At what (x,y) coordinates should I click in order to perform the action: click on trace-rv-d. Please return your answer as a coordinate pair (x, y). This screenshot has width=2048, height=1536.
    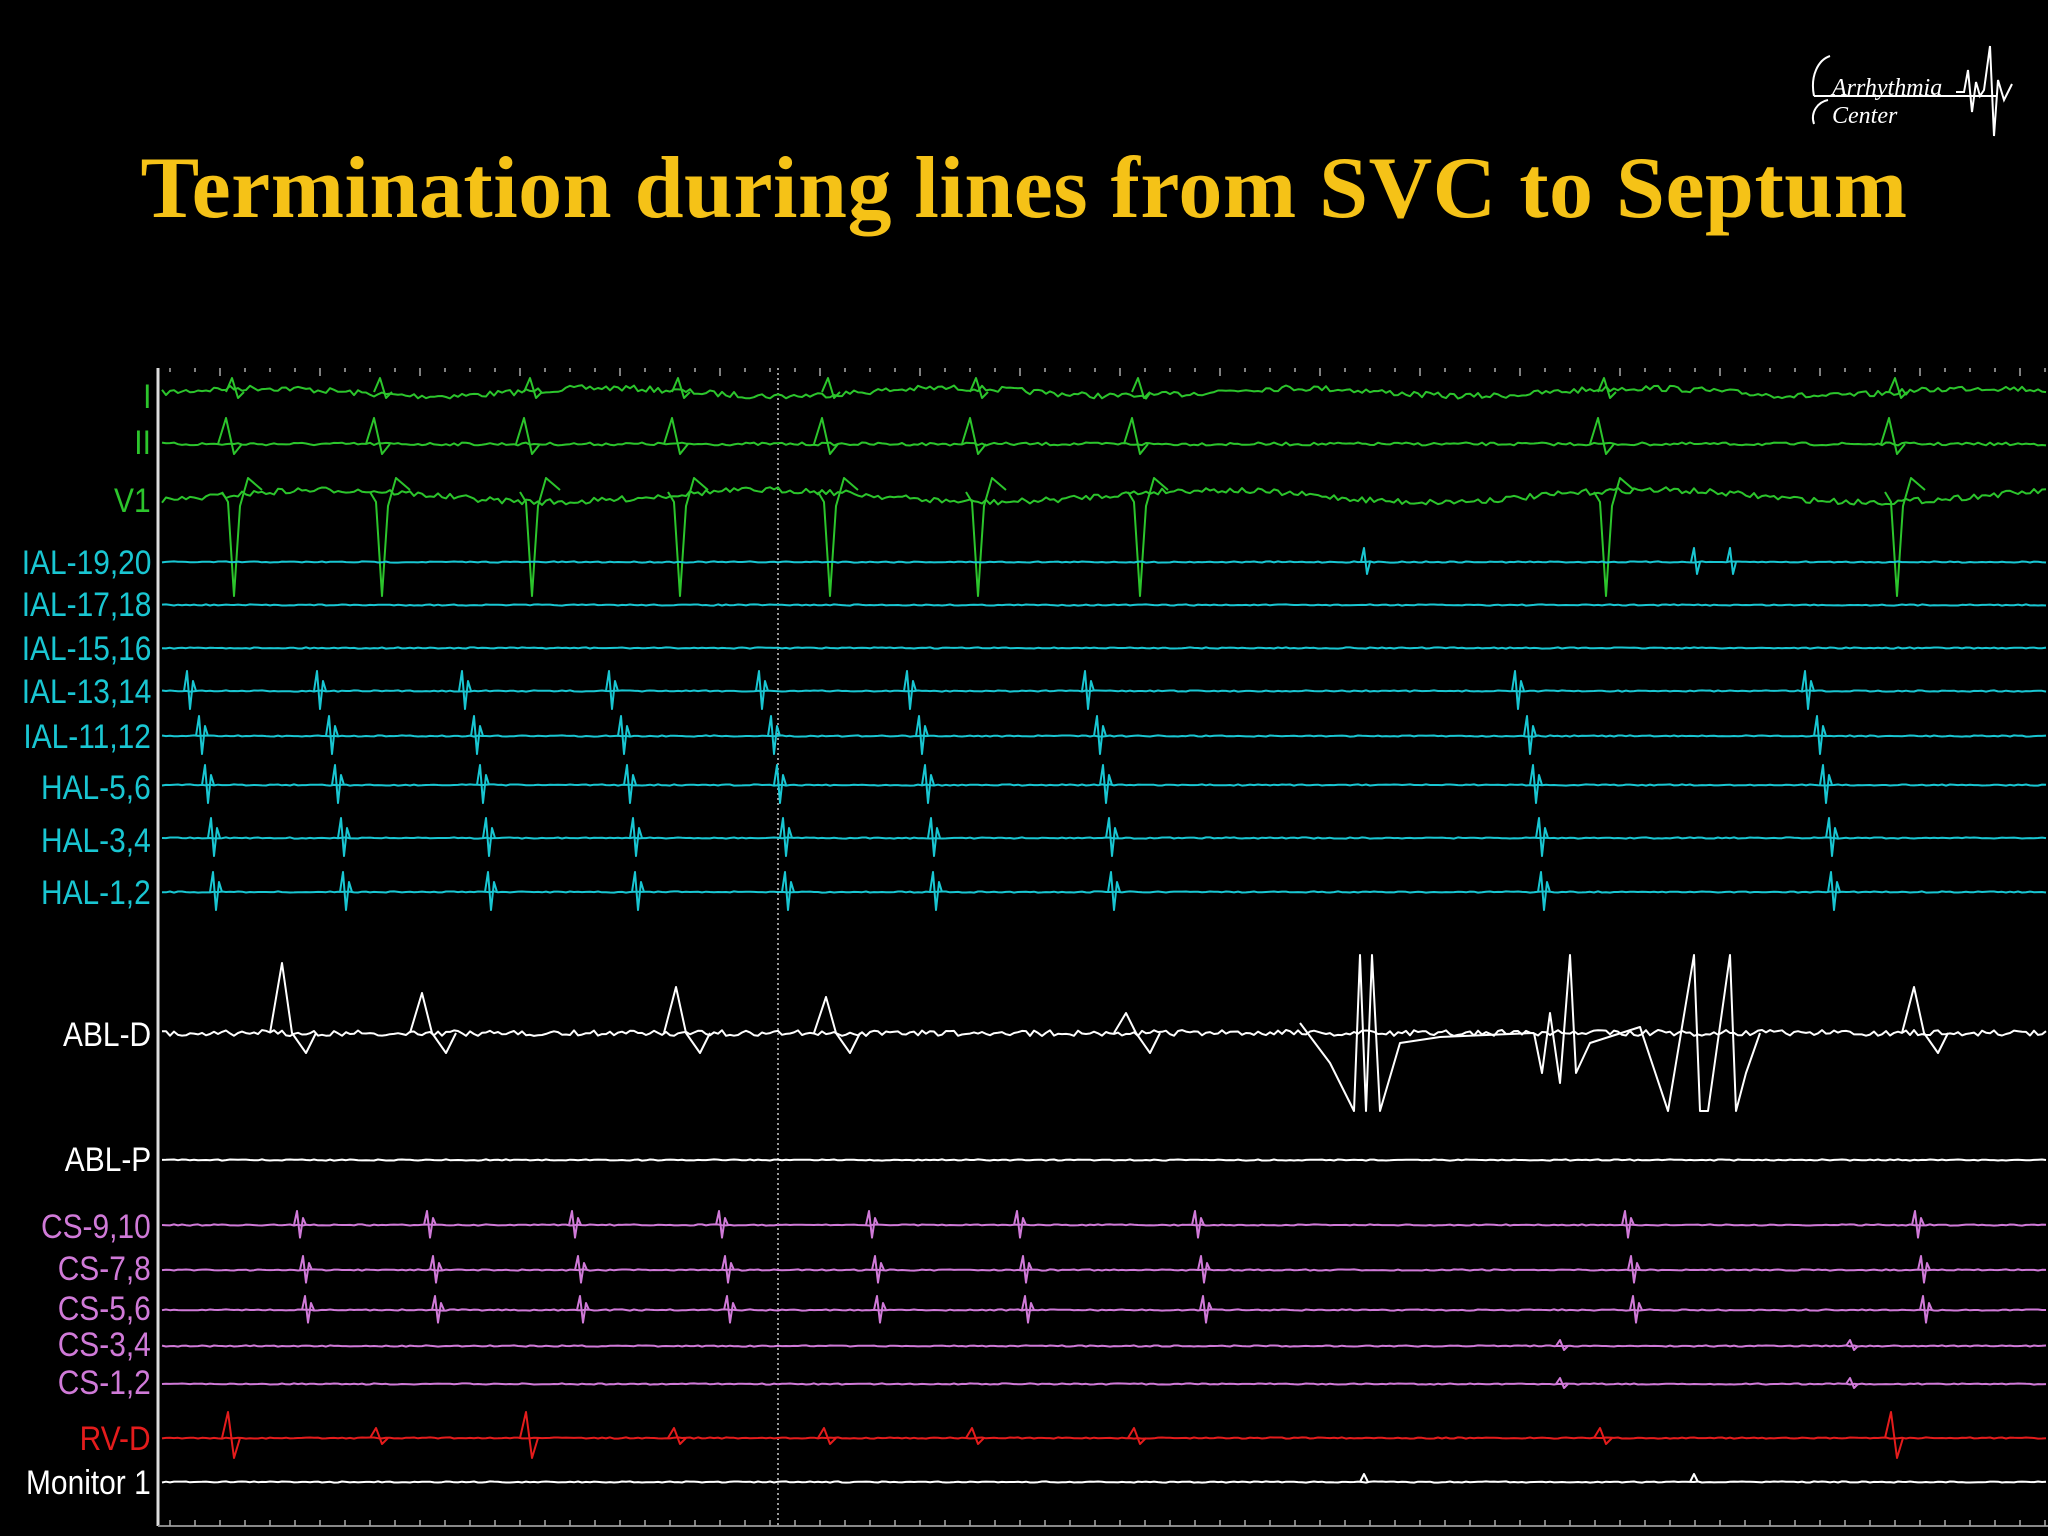
    Looking at the image, I should click on (1104, 1438).